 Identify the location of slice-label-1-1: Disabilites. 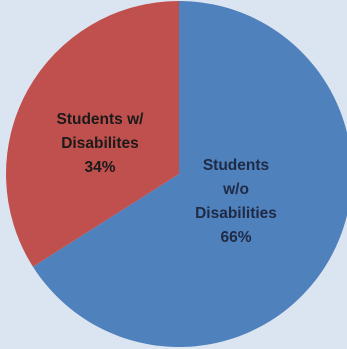
(100, 143).